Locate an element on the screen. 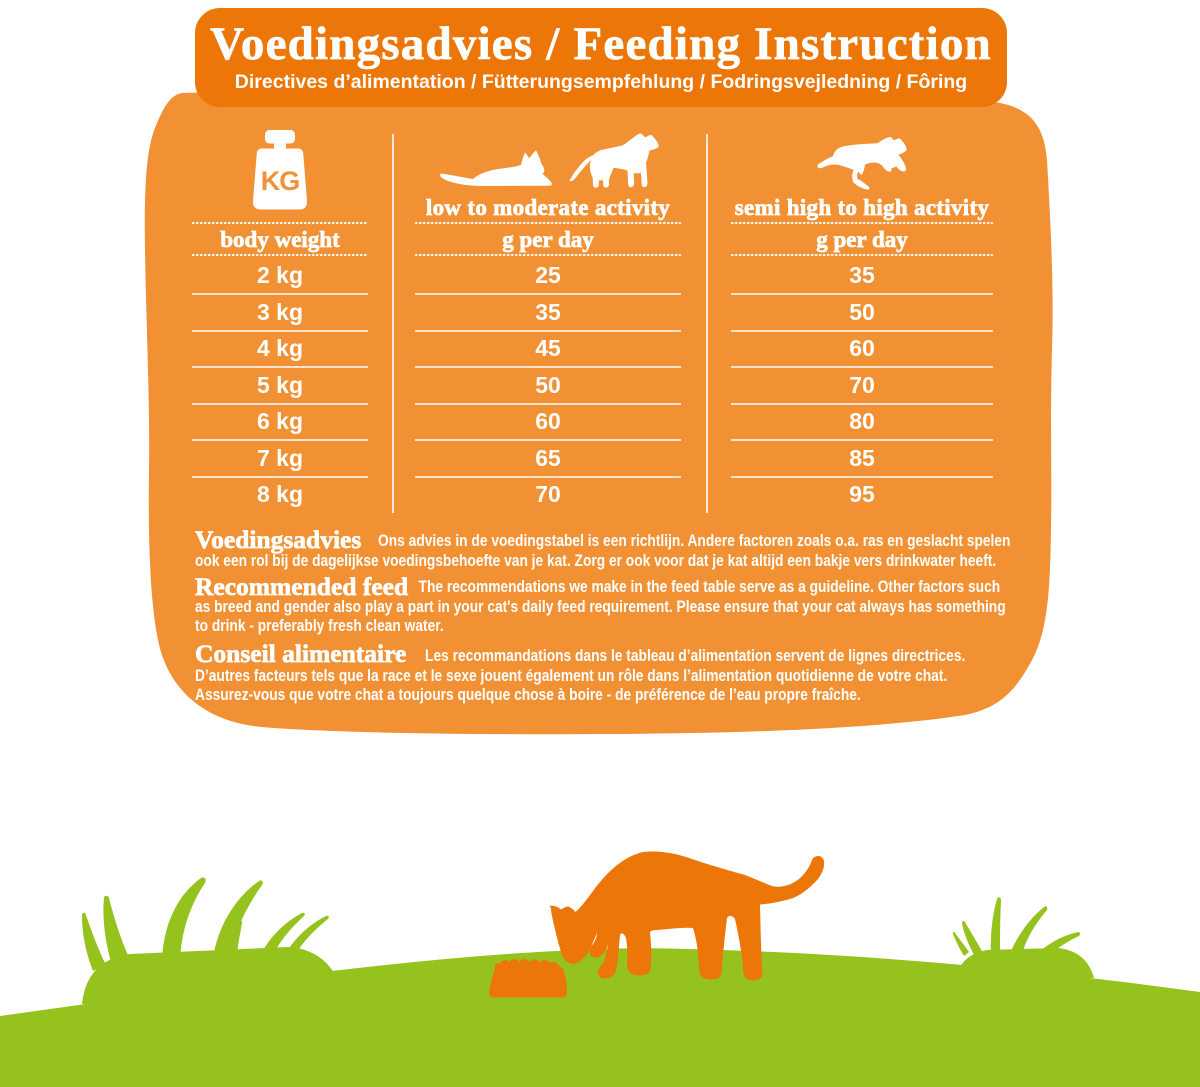 The width and height of the screenshot is (1200, 1087). svg-text: KG is located at coordinates (280, 181).